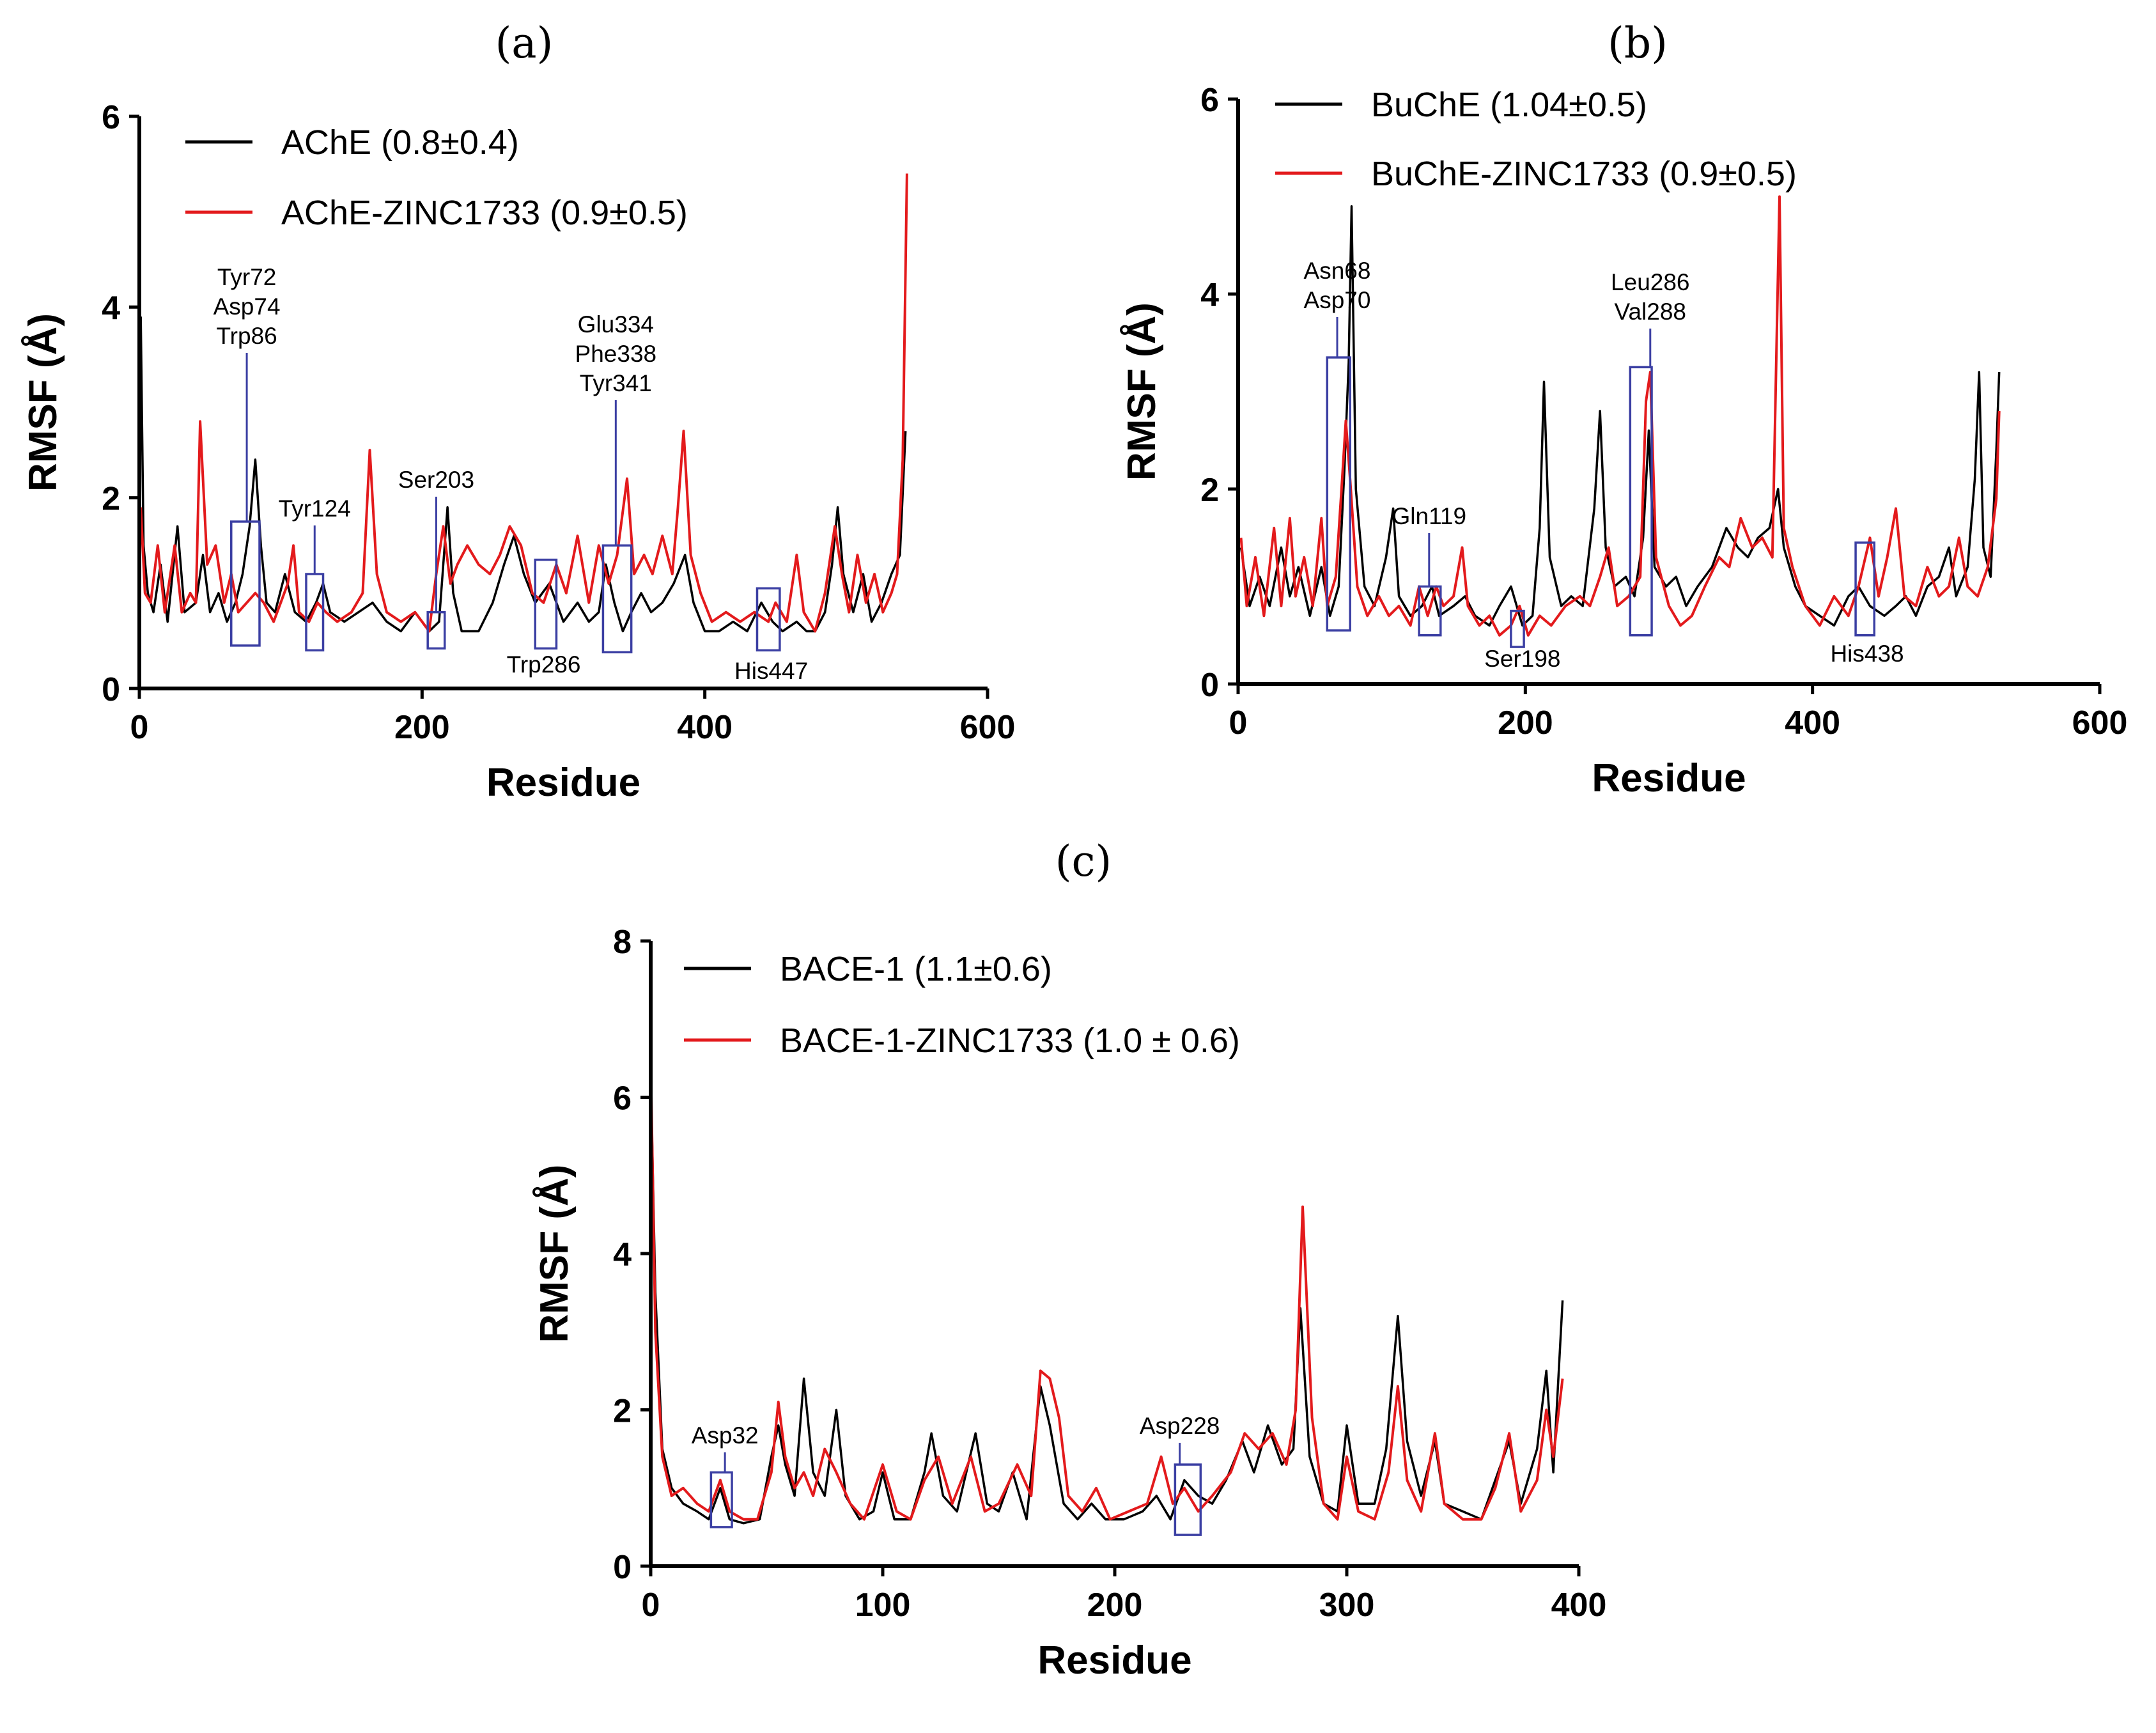 Image resolution: width=2156 pixels, height=1733 pixels. Describe the element at coordinates (1337, 300) in the screenshot. I see `residue-annotation: Asp70` at that location.